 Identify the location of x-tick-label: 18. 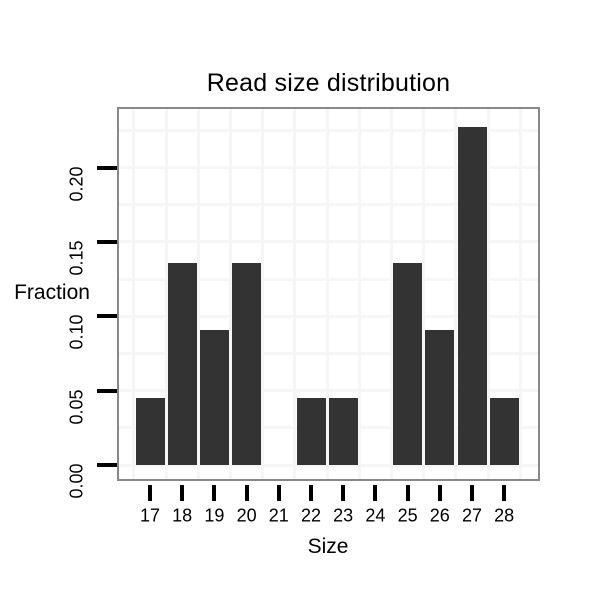
(182, 515).